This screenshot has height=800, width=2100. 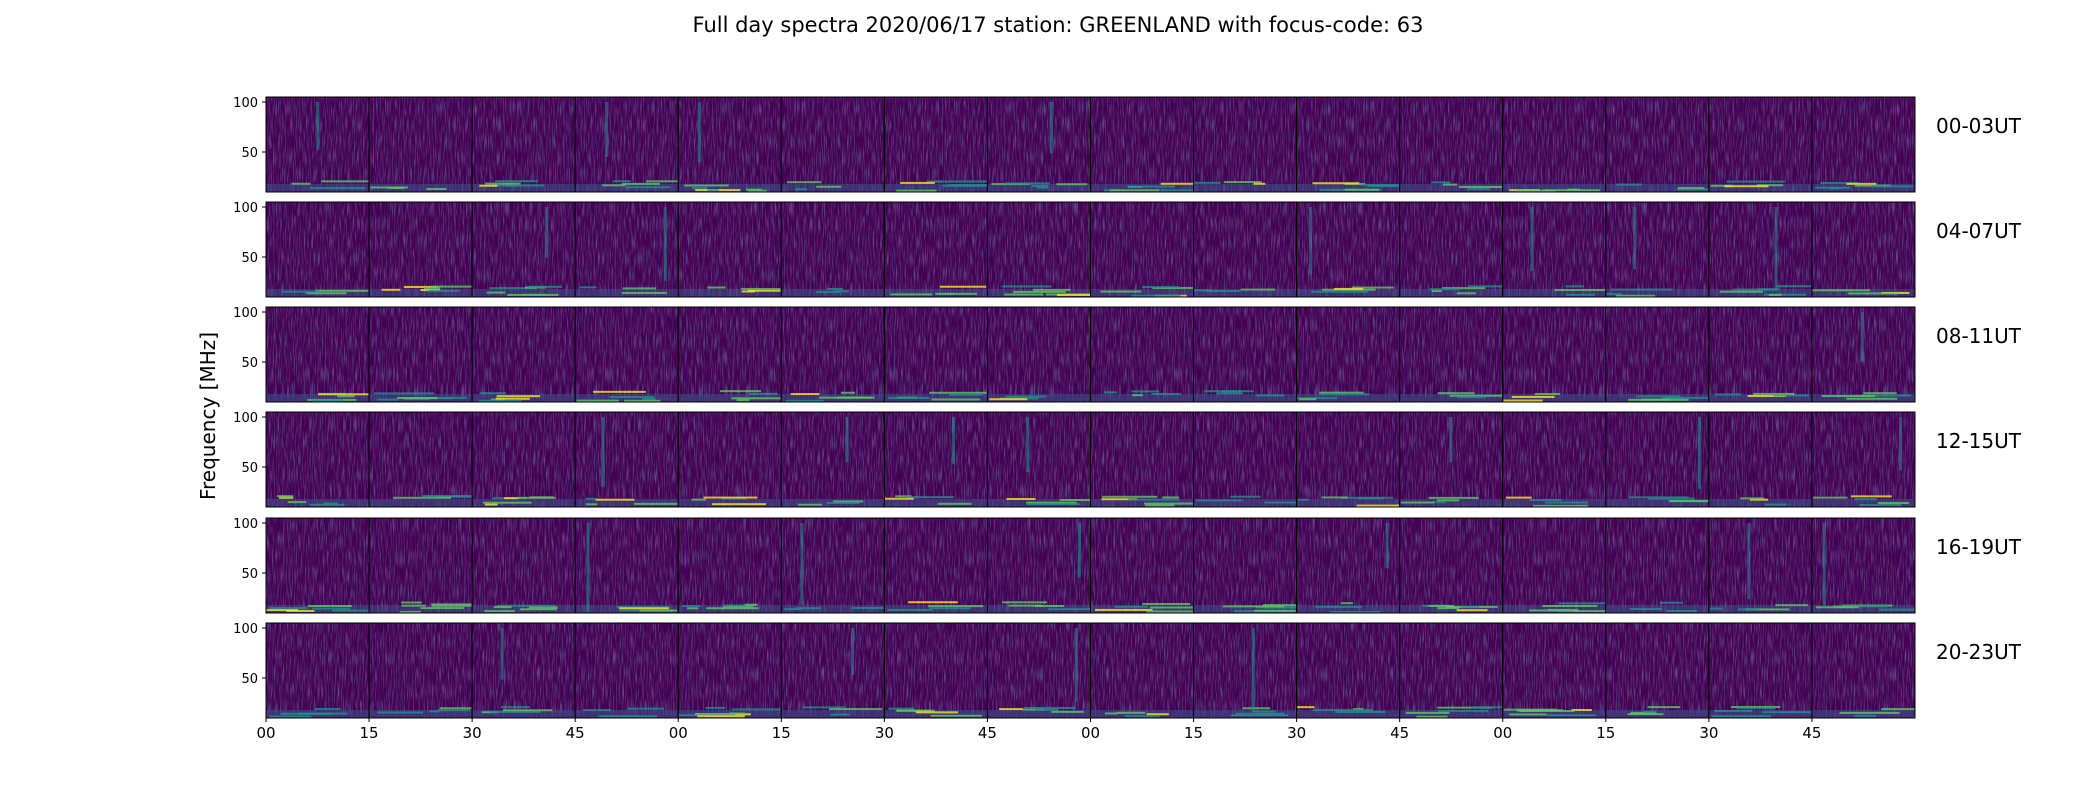 What do you see at coordinates (1502, 733) in the screenshot?
I see `x-tick-label: 00` at bounding box center [1502, 733].